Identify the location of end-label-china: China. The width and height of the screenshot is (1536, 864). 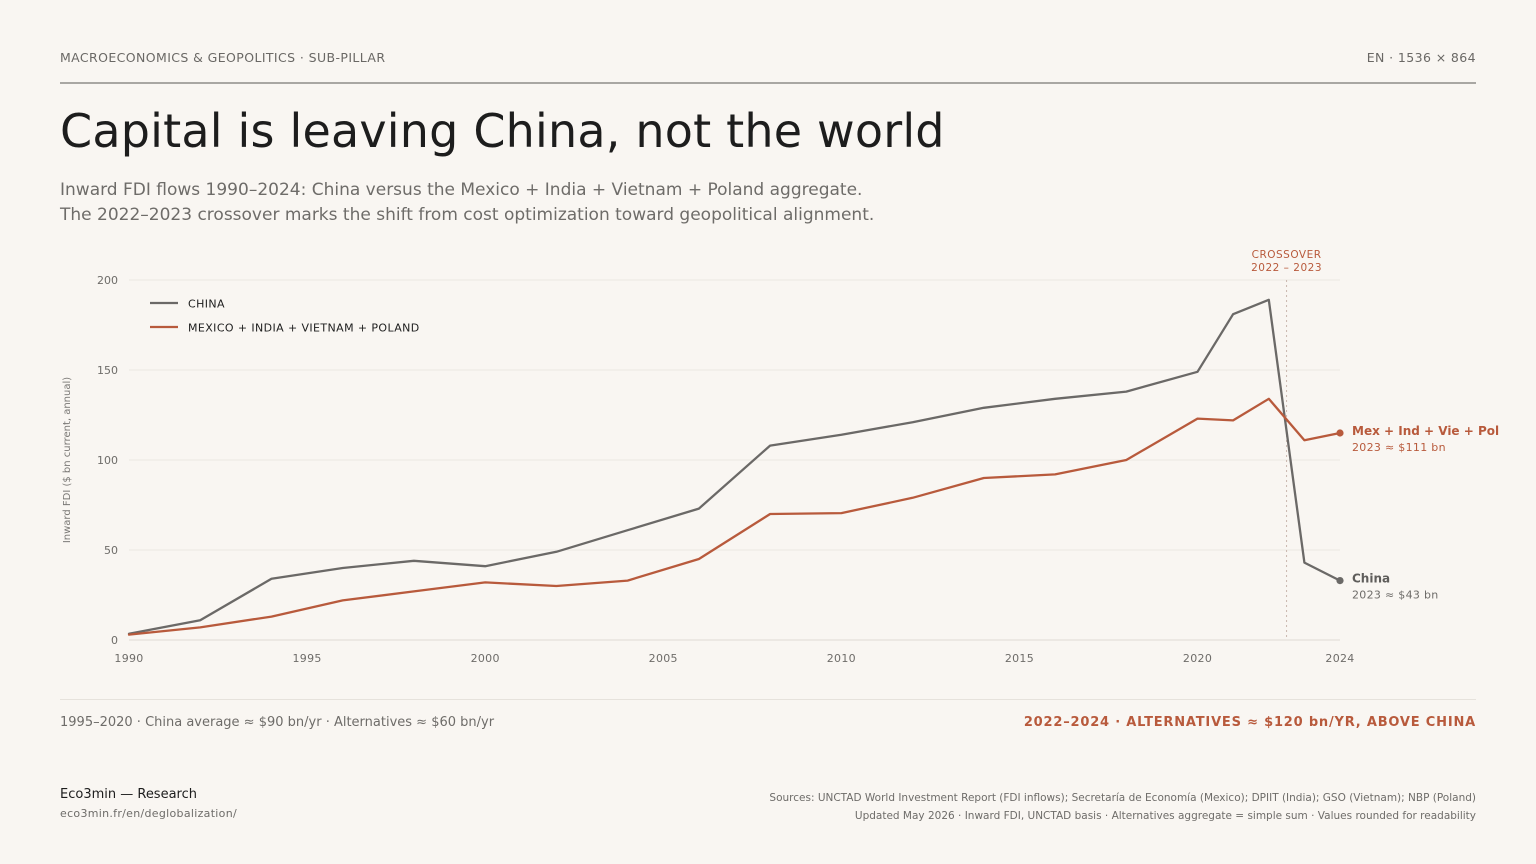
(1371, 579).